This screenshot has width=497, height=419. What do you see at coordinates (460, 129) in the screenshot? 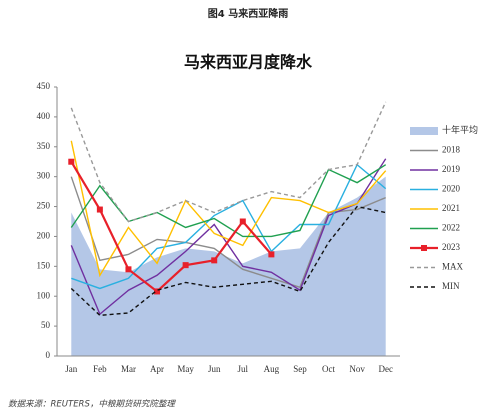
I see `legend-label: 十年平均` at bounding box center [460, 129].